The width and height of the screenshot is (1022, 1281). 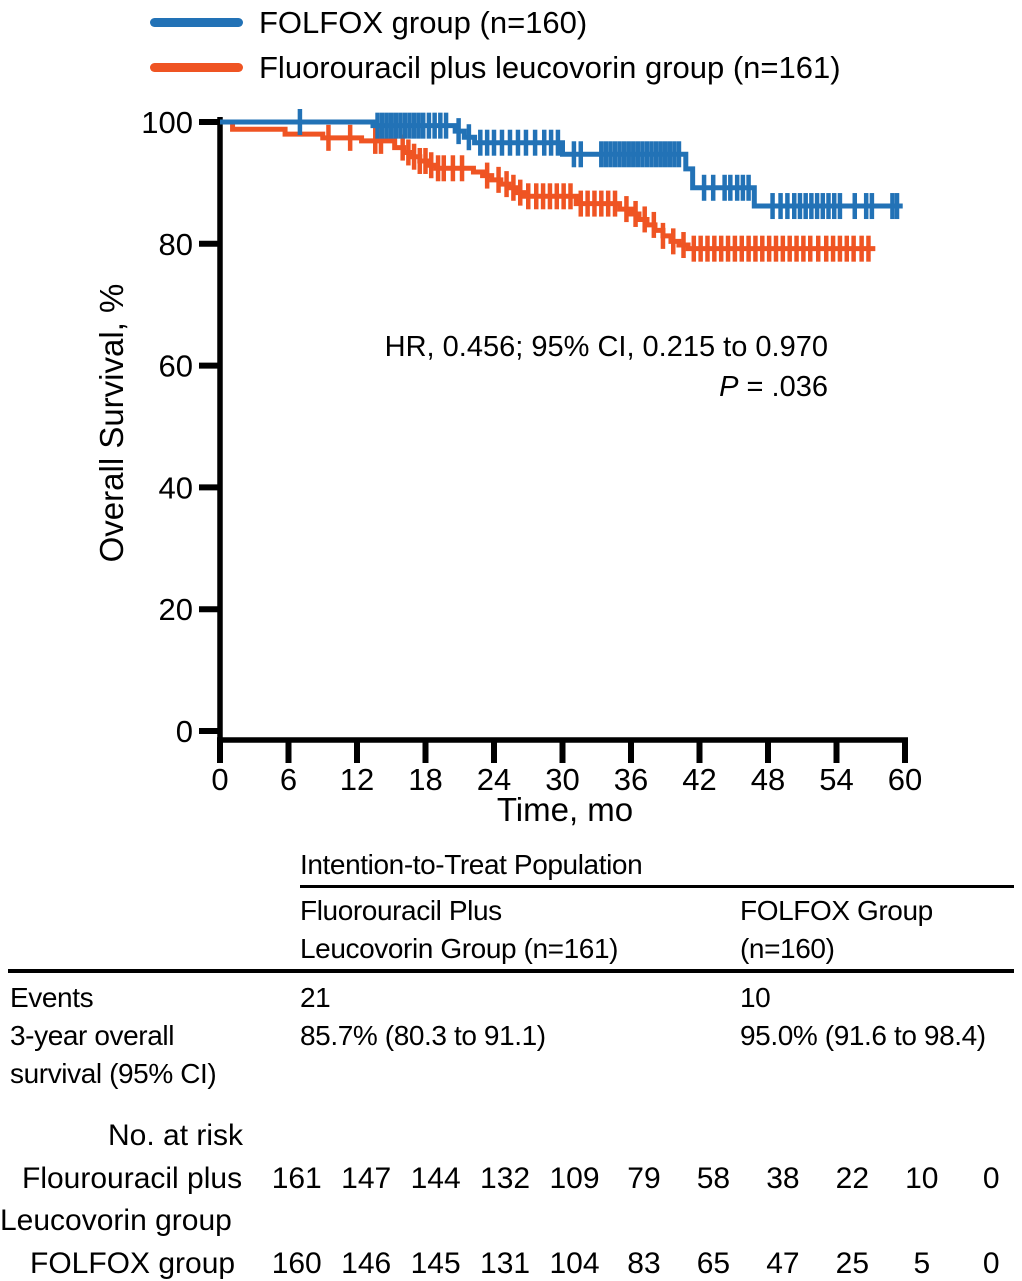 What do you see at coordinates (435, 1178) in the screenshot?
I see `risk-count: 144` at bounding box center [435, 1178].